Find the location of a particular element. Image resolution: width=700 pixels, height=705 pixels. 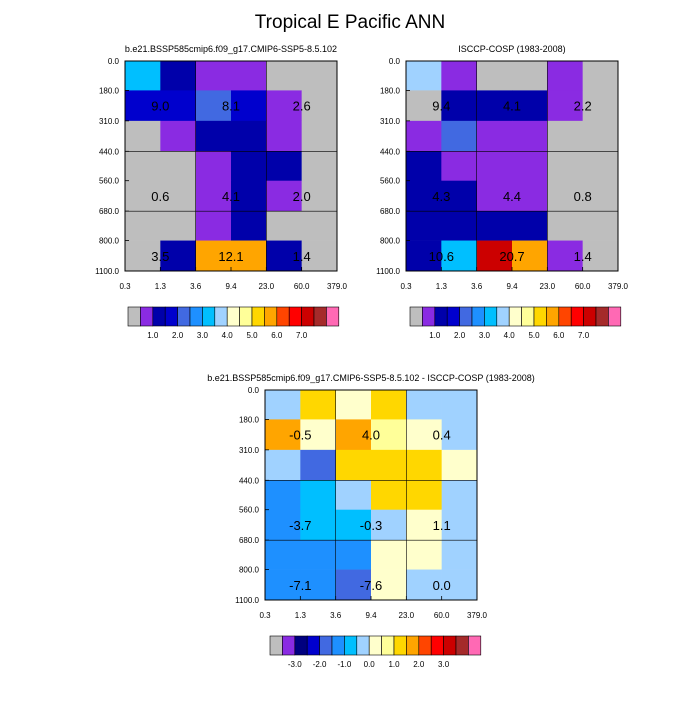

y-tick-label: 800.0 is located at coordinates (249, 570).